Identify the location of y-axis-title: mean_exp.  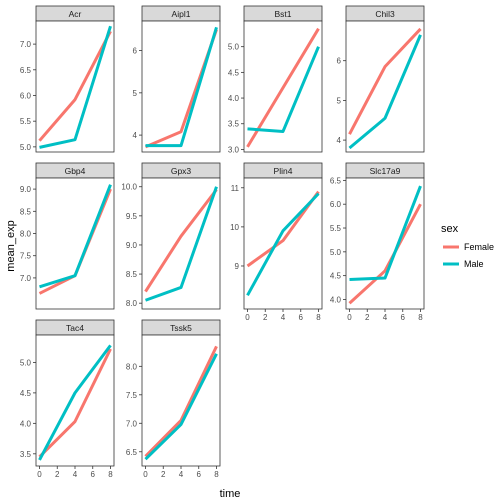
(11, 245).